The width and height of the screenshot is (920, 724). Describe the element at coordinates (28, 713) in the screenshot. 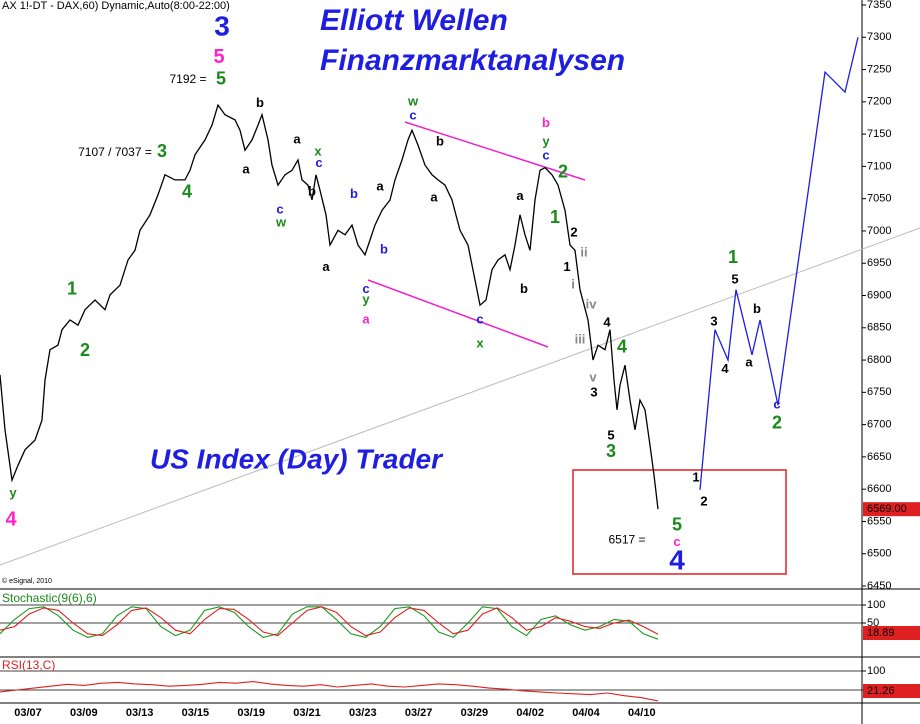

I see `x-tick-label: 03/07` at that location.